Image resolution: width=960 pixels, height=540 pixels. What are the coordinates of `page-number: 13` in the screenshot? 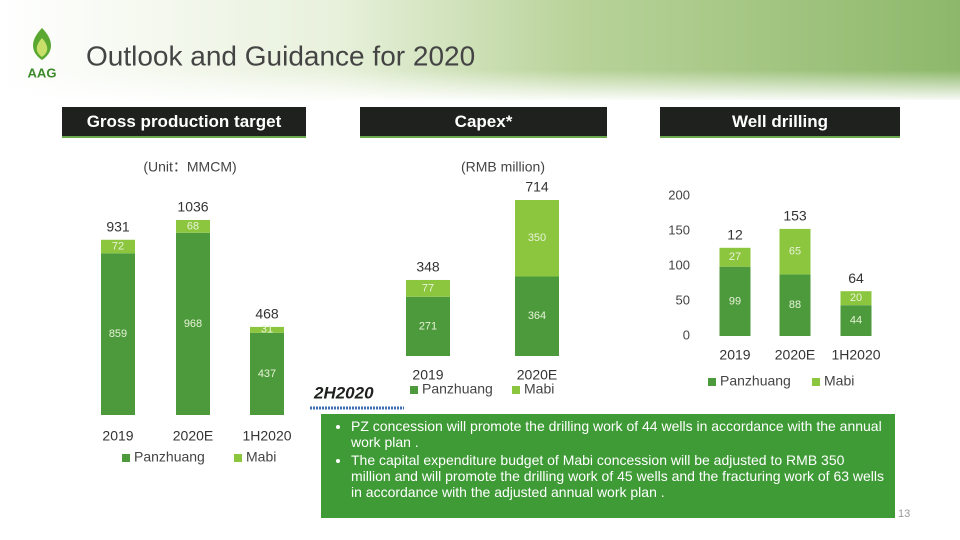 It's located at (904, 514).